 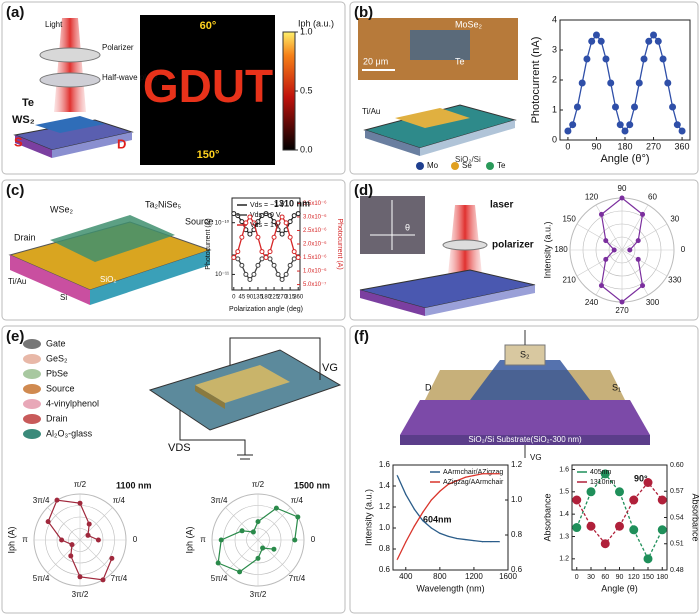 What do you see at coordinates (339, 243) in the screenshot?
I see `y2-axis-label: Photocurrent (A)` at bounding box center [339, 243].